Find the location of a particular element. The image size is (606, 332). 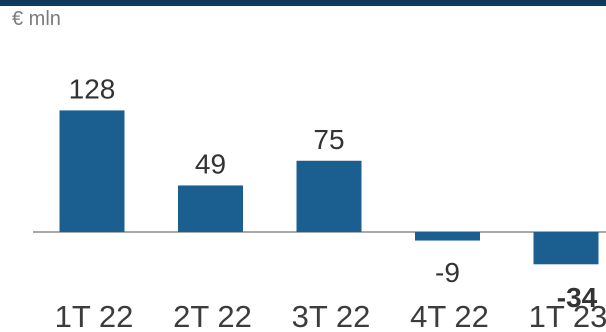

category-label-4: 1T 23 is located at coordinates (567, 315).